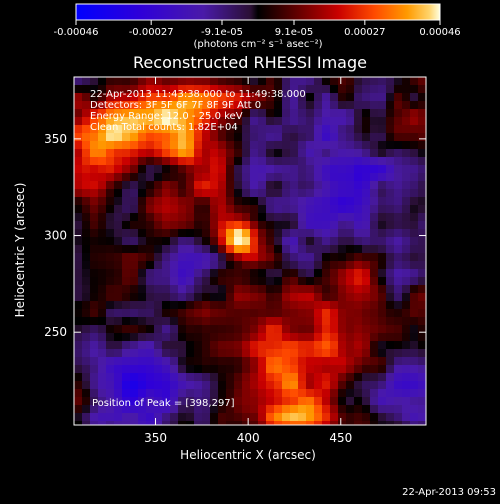  I want to click on y-axis-label: Heliocentric Y (arcsec), so click(20, 250).